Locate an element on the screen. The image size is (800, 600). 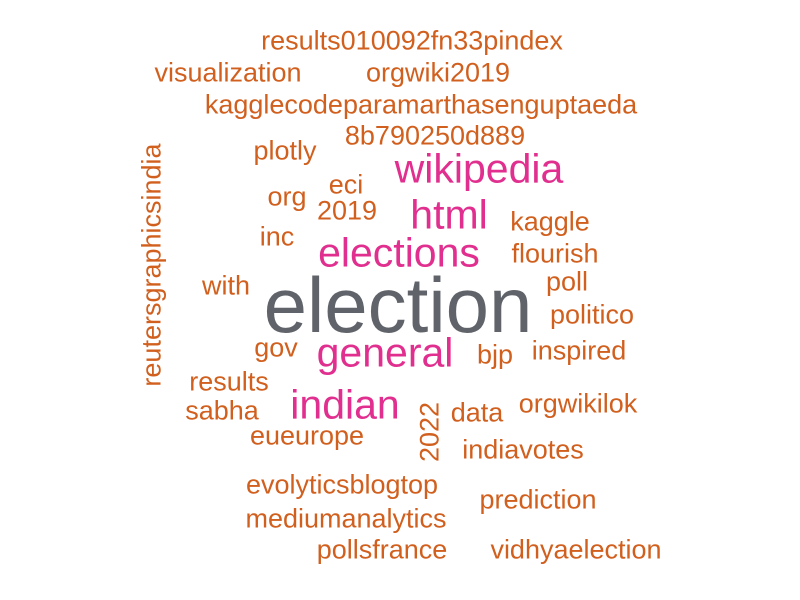
word-results: results is located at coordinates (229, 381).